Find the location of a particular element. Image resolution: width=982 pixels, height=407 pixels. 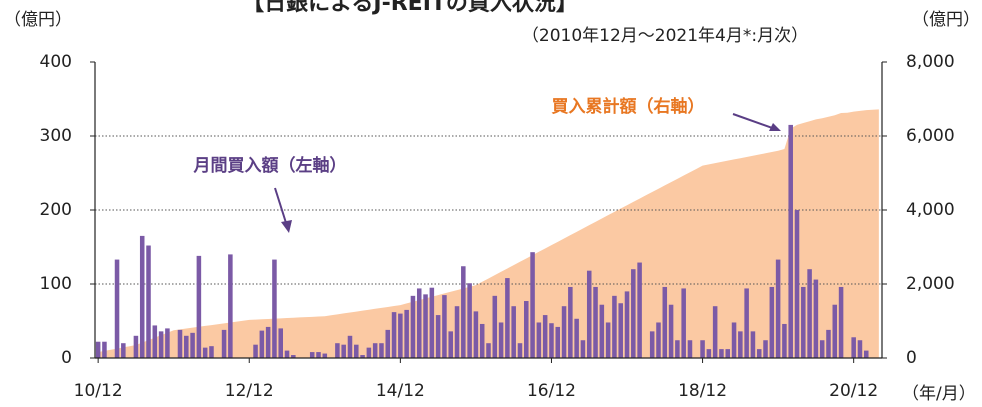

y2-axis-label: （億円） is located at coordinates (946, 20).